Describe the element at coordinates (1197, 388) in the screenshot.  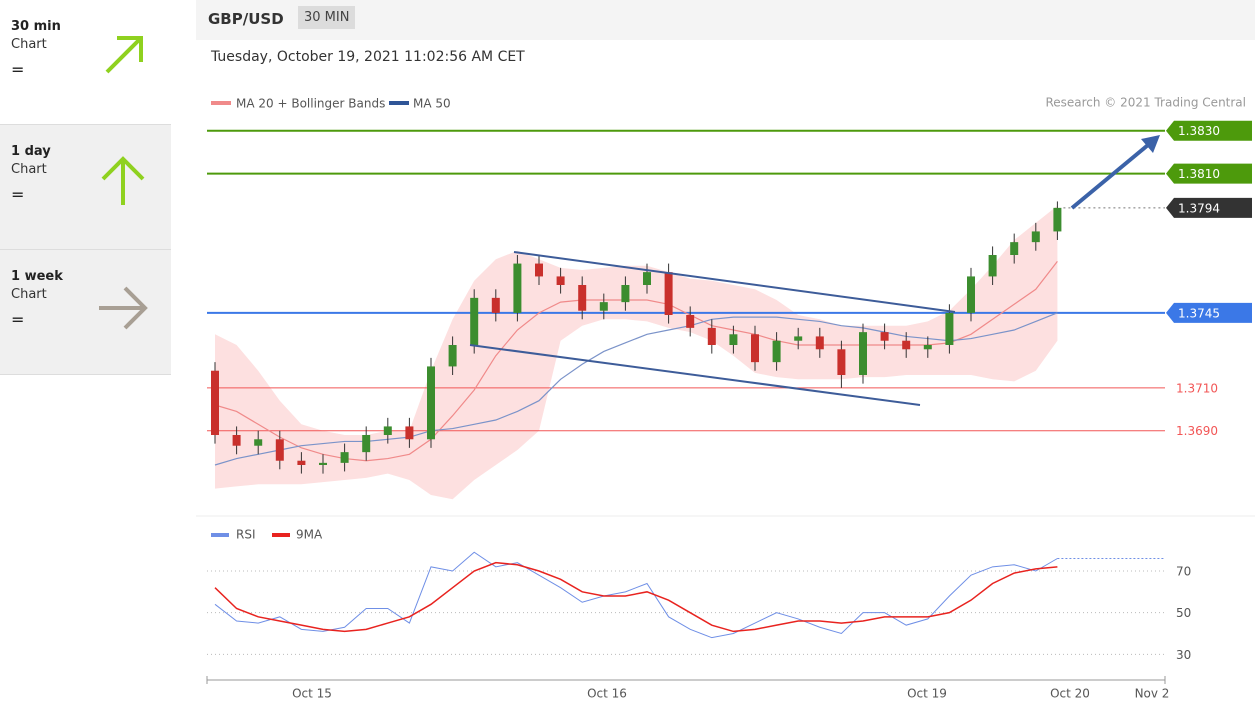
I see `level-label: 1.3710` at that location.